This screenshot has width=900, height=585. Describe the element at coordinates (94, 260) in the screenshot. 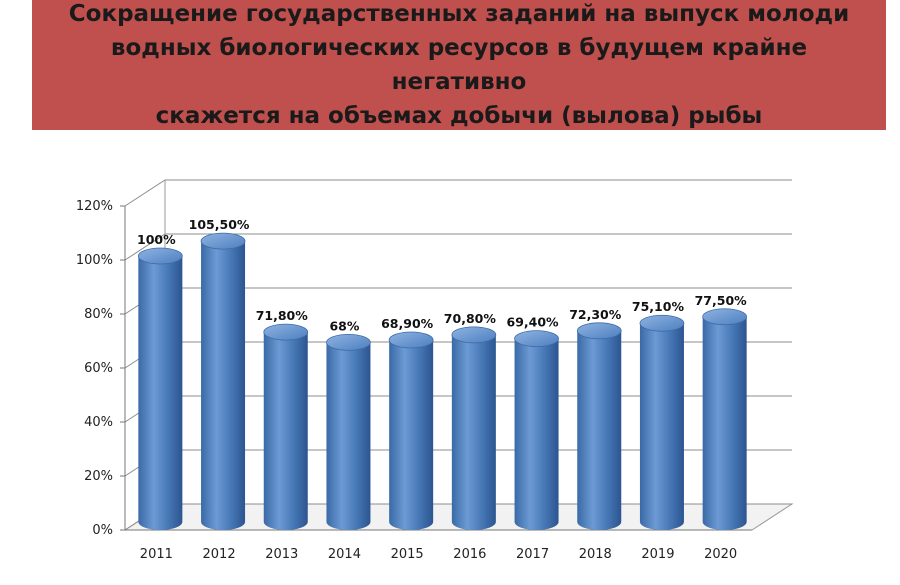

I see `y-tick-label: 100%` at that location.